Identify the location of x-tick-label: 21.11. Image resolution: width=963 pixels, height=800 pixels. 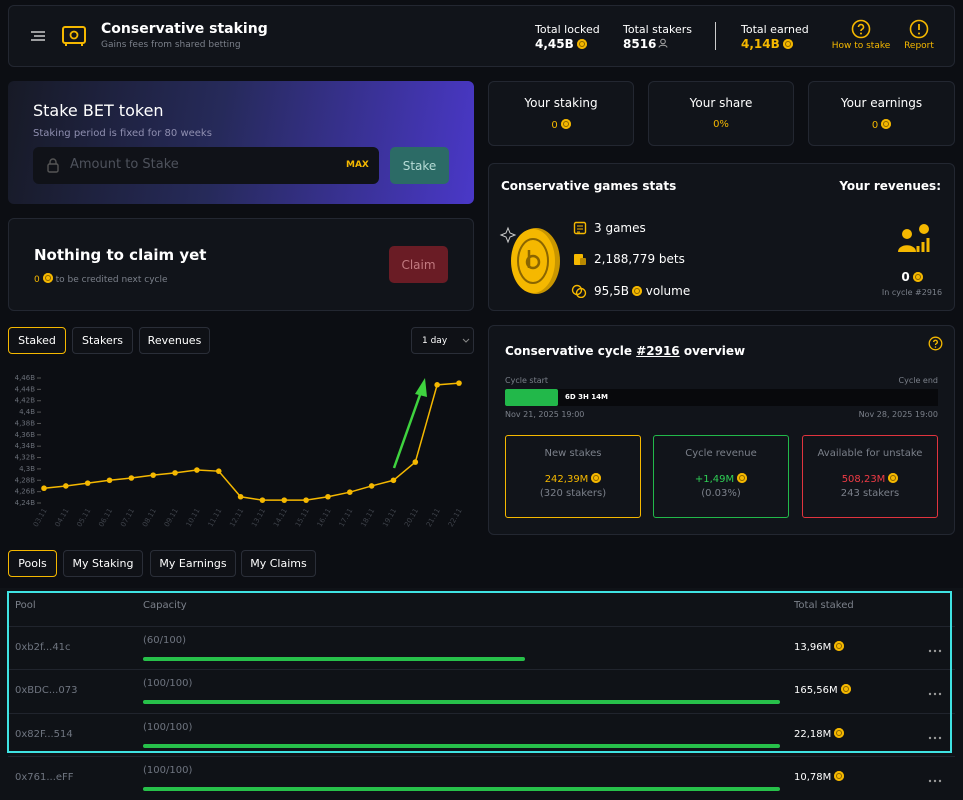
(433, 517).